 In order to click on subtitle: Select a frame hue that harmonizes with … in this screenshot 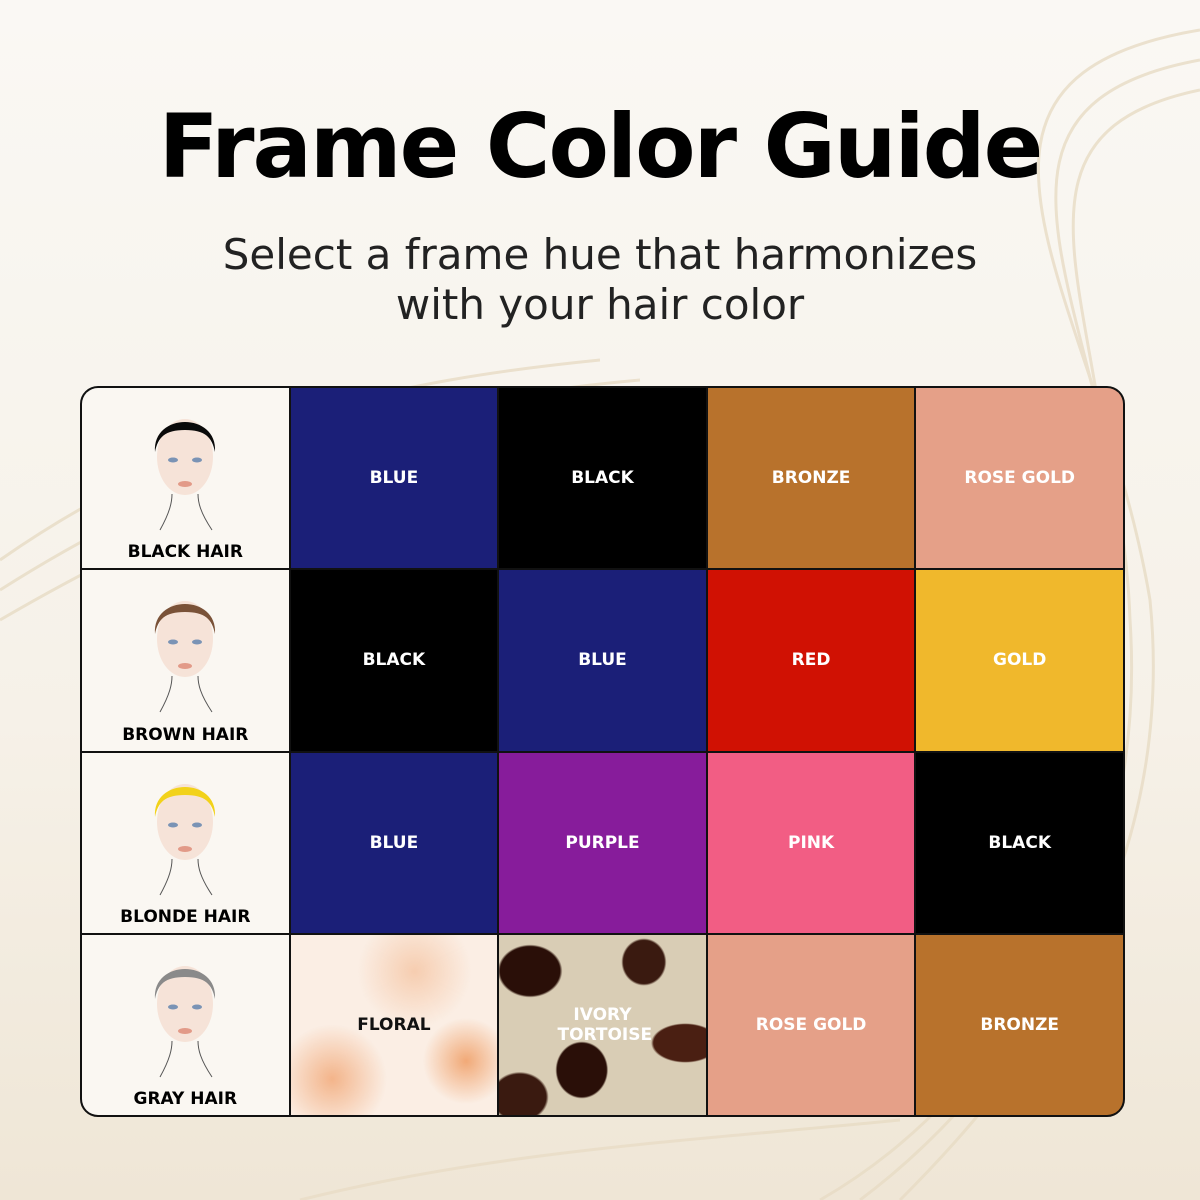, I will do `click(600, 280)`.